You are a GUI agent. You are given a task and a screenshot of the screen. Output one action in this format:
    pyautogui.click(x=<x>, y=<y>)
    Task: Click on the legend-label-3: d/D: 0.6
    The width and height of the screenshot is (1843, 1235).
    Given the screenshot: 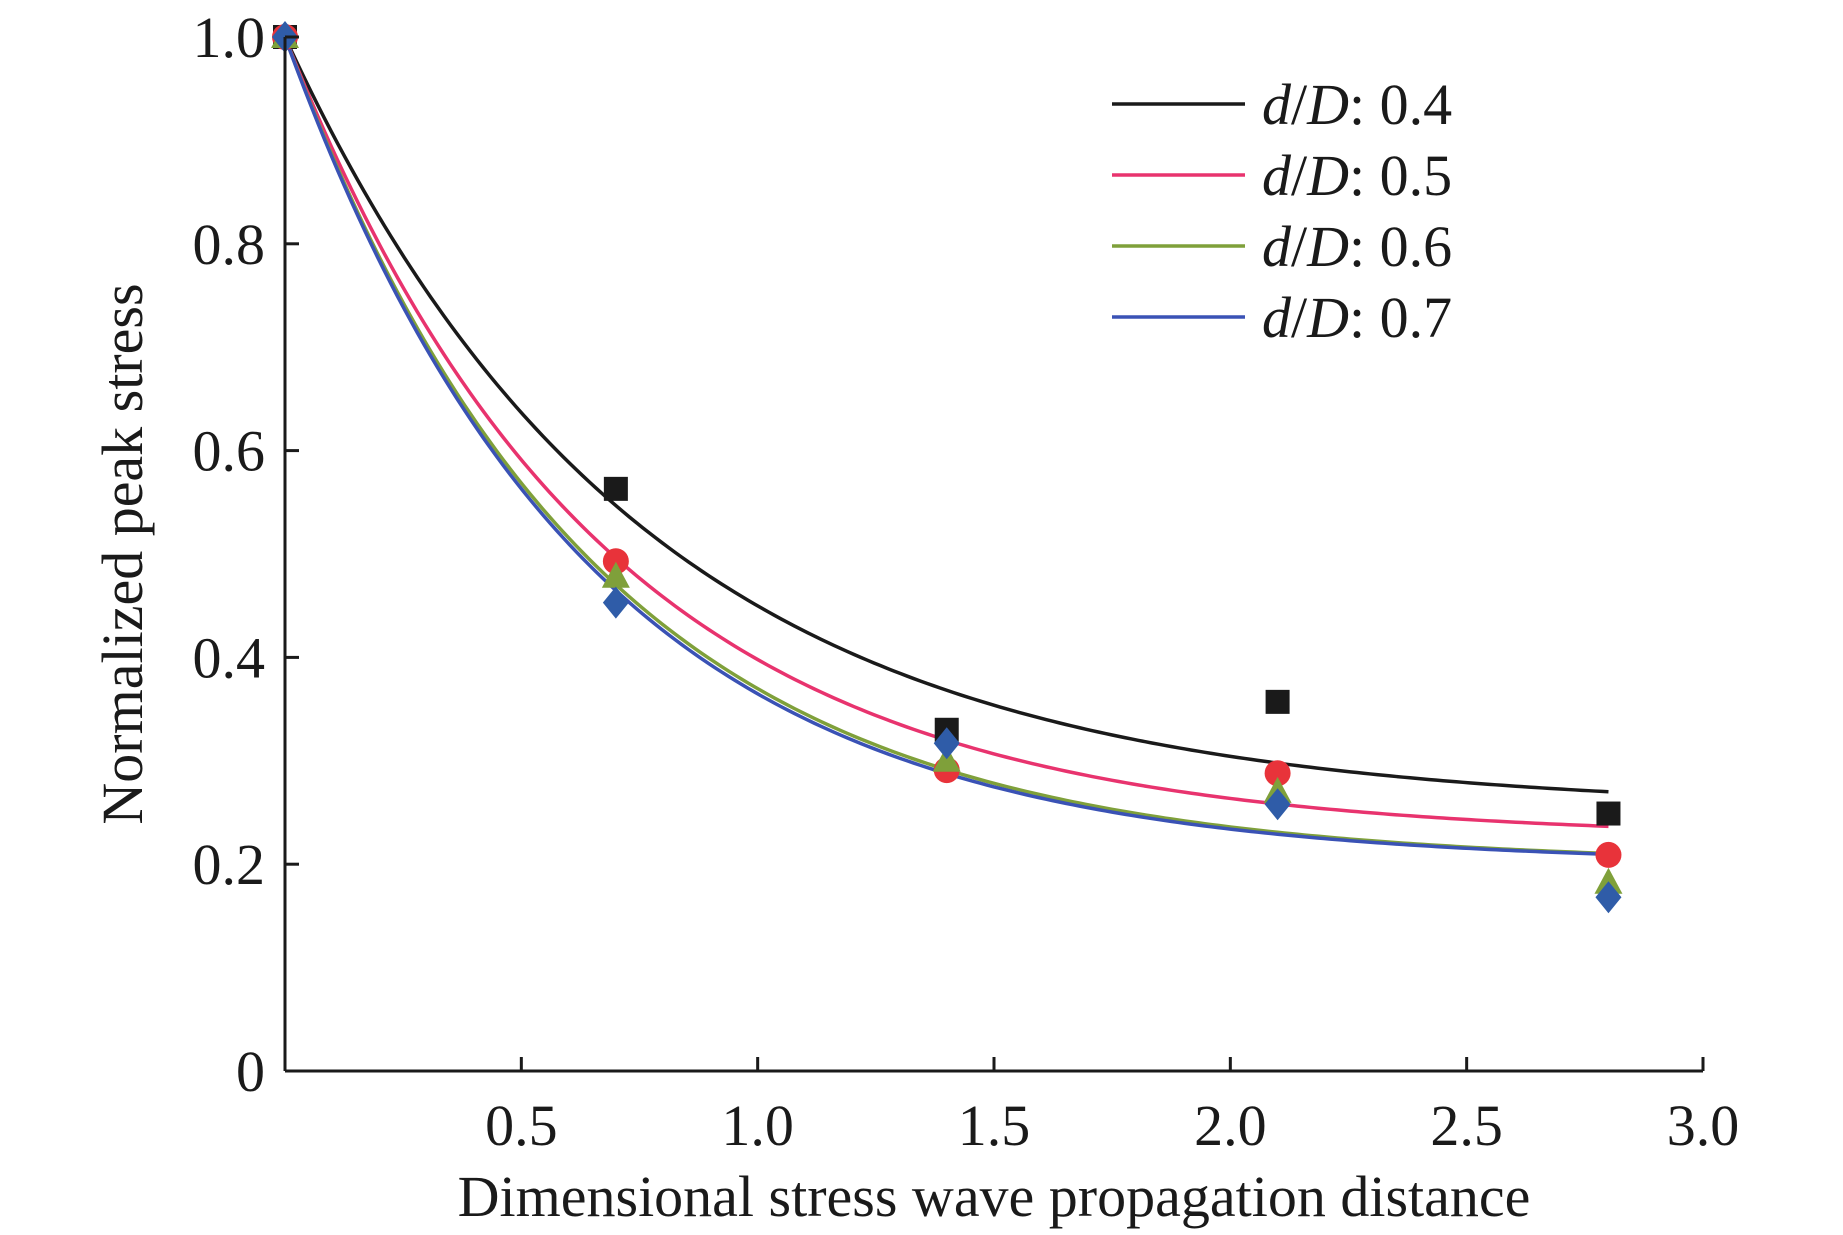 What is the action you would take?
    pyautogui.click(x=1357, y=246)
    